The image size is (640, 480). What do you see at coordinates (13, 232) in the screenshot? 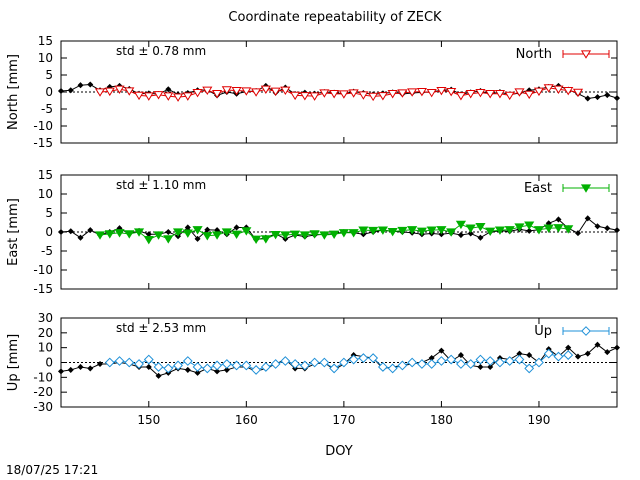
I see `east-ylabel: East [mm]` at bounding box center [13, 232].